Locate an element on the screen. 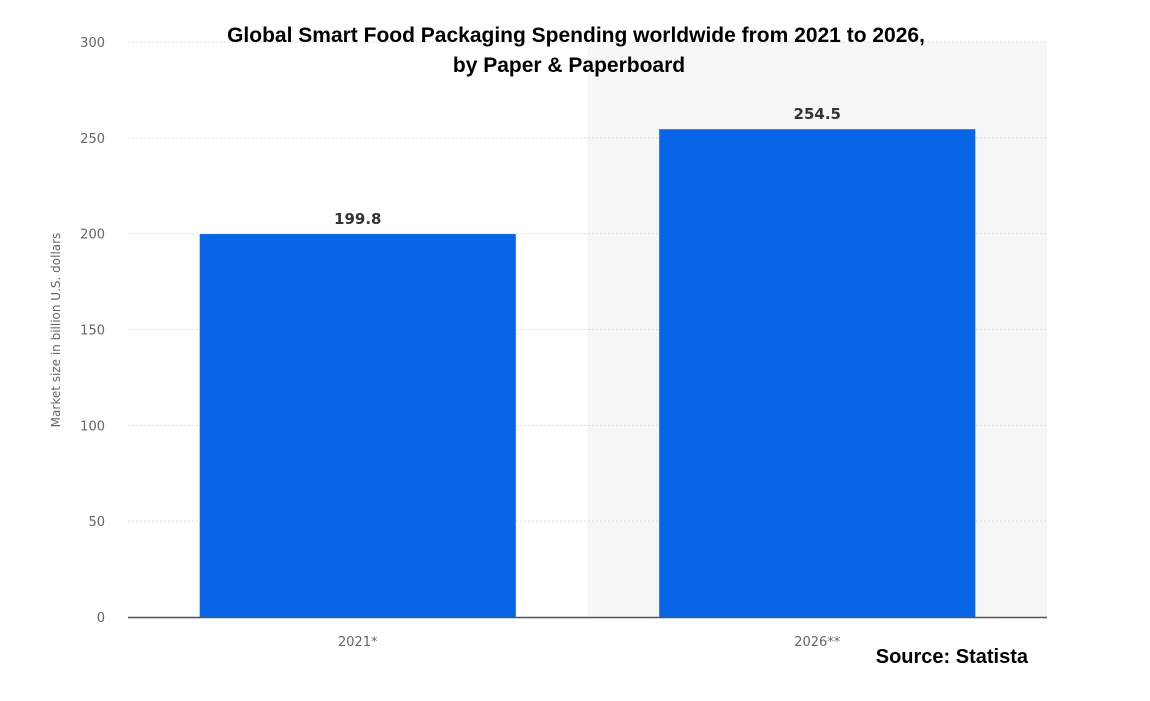 Image resolution: width=1150 pixels, height=701 pixels. x-tick-label: 2026** is located at coordinates (817, 642).